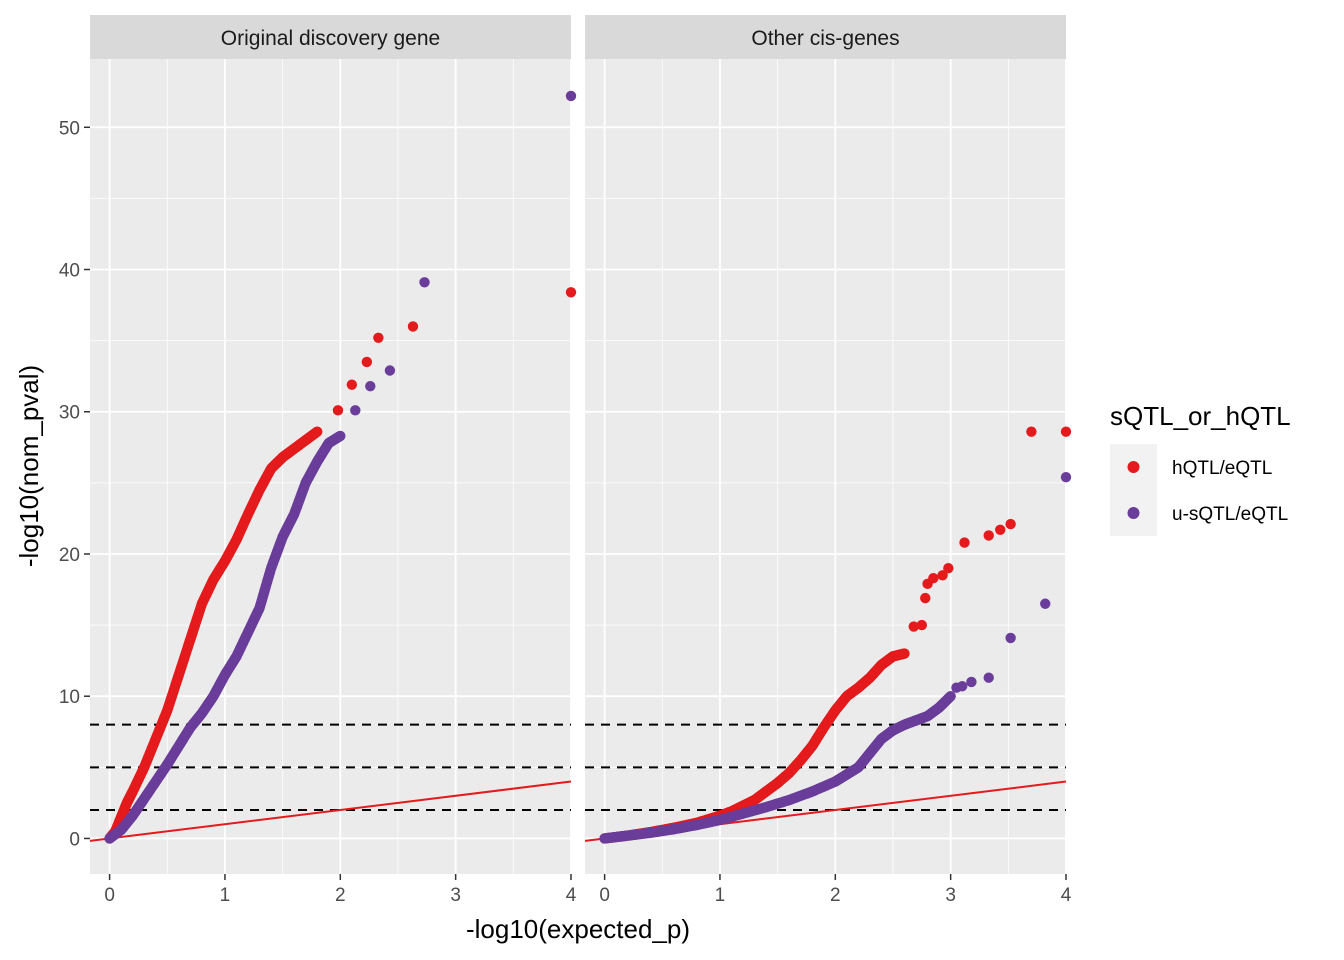 This screenshot has height=960, width=1344. Describe the element at coordinates (69, 413) in the screenshot. I see `y-tick-label: 30` at that location.